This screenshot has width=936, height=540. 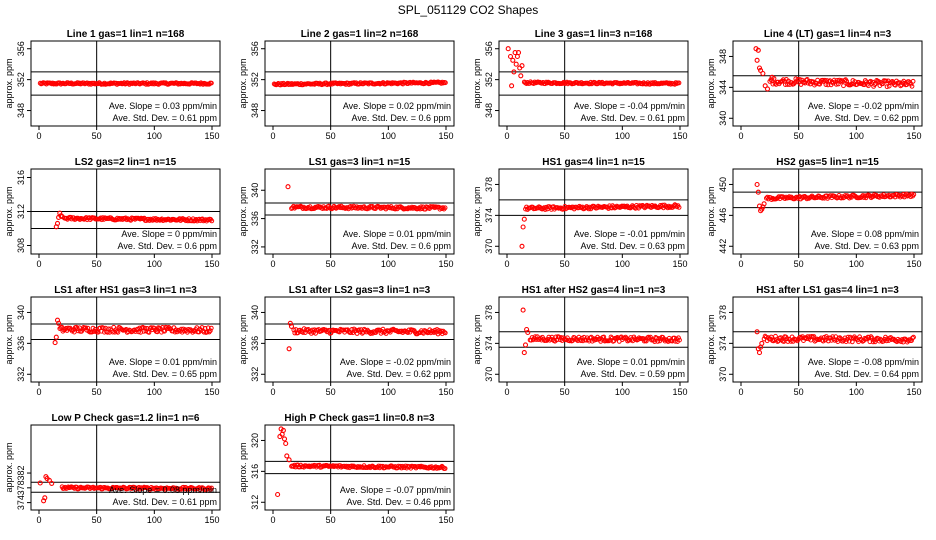 I want to click on stddev-annotation: Ave. Std. Dev. = 0.6 ppm, so click(x=401, y=246).